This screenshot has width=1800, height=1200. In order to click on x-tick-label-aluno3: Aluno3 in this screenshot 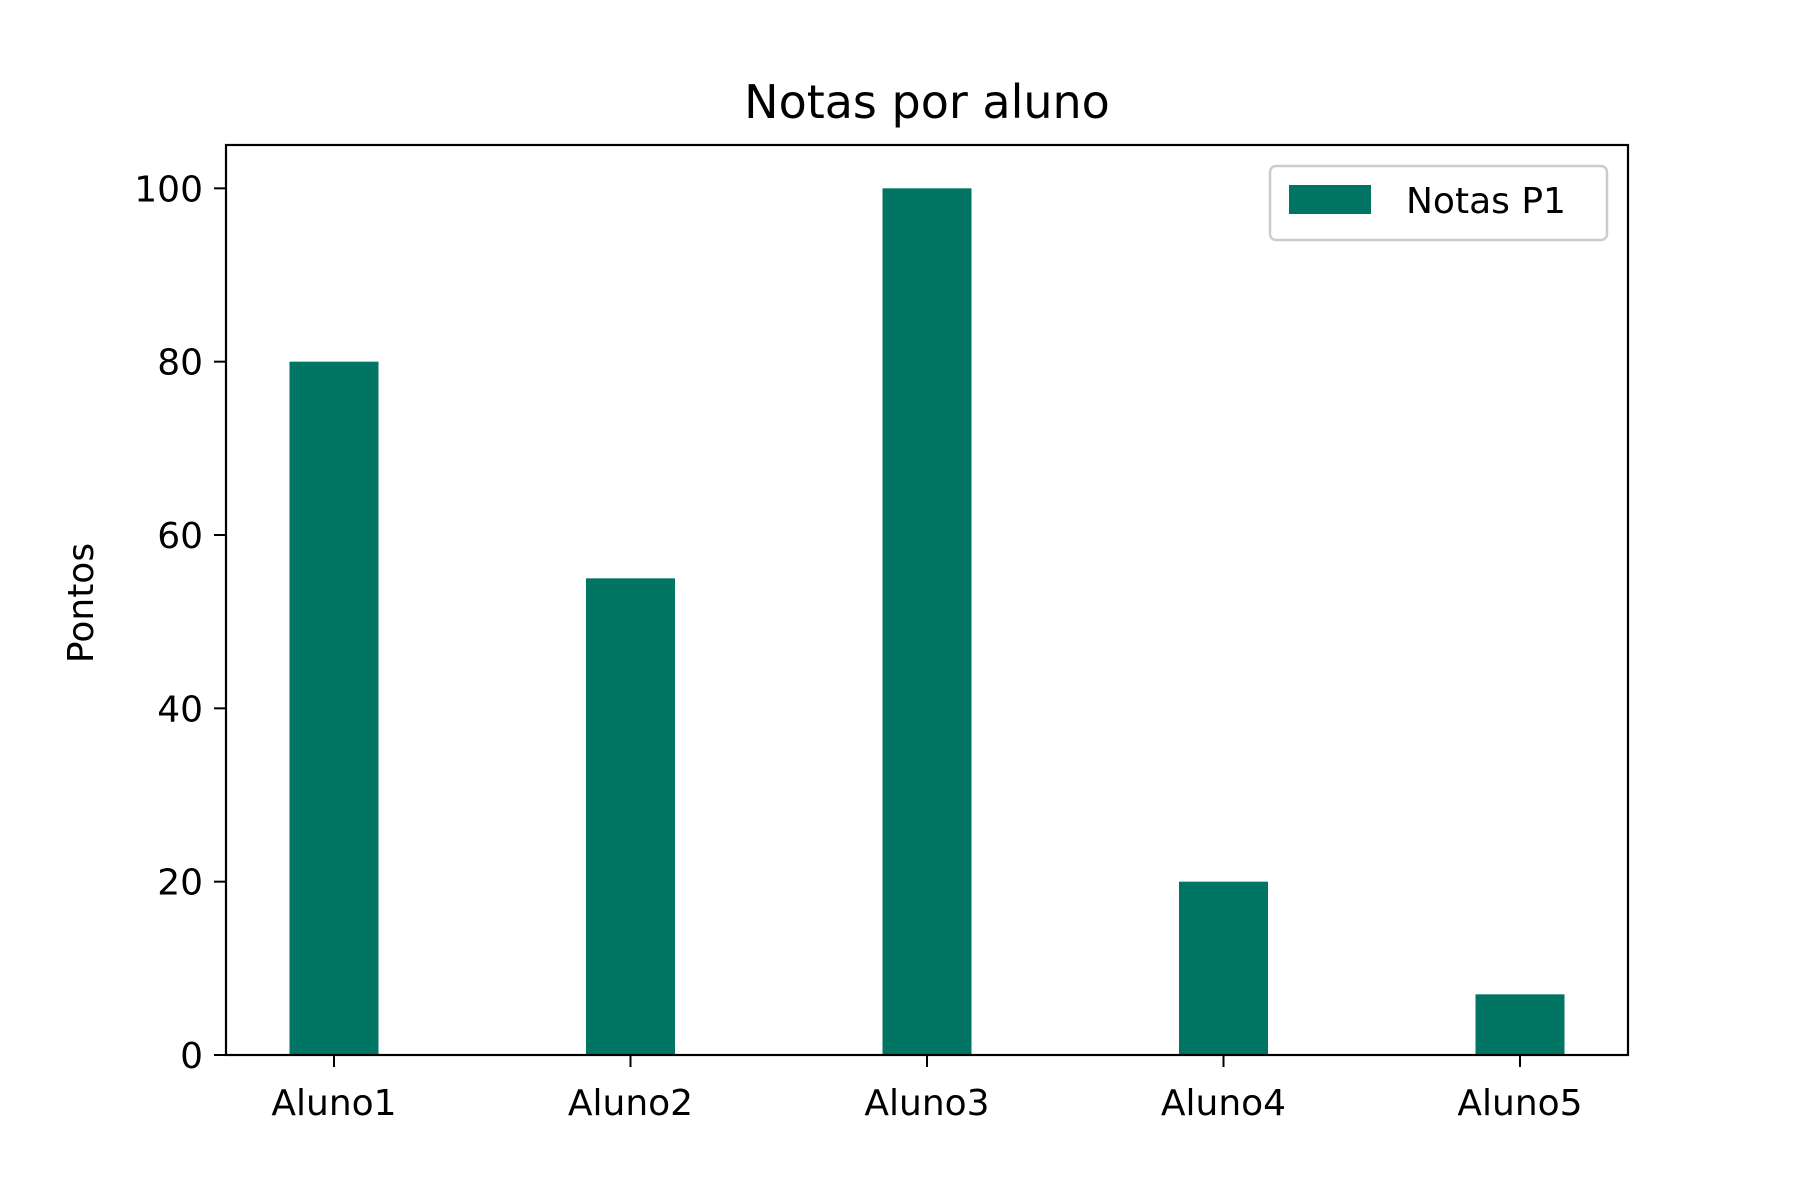, I will do `click(926, 1103)`.